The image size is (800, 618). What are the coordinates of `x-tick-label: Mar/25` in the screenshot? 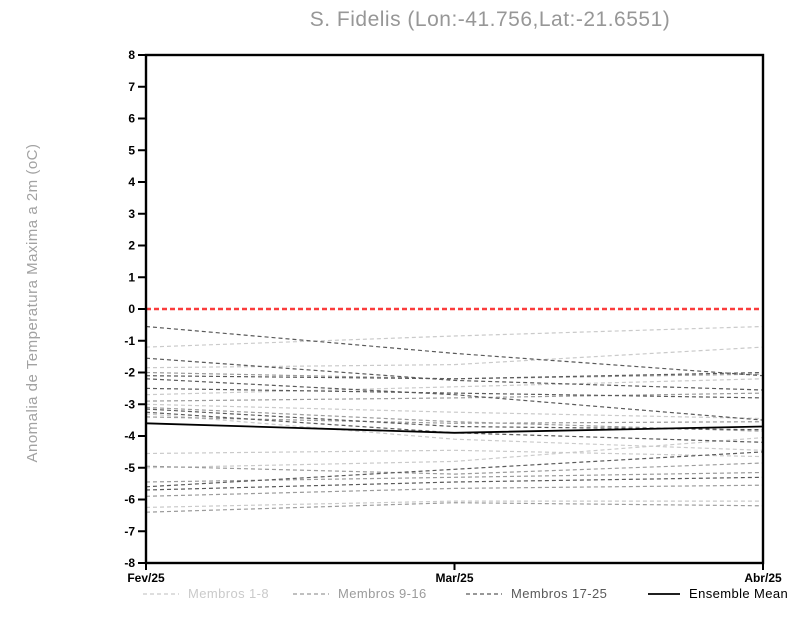 It's located at (454, 578).